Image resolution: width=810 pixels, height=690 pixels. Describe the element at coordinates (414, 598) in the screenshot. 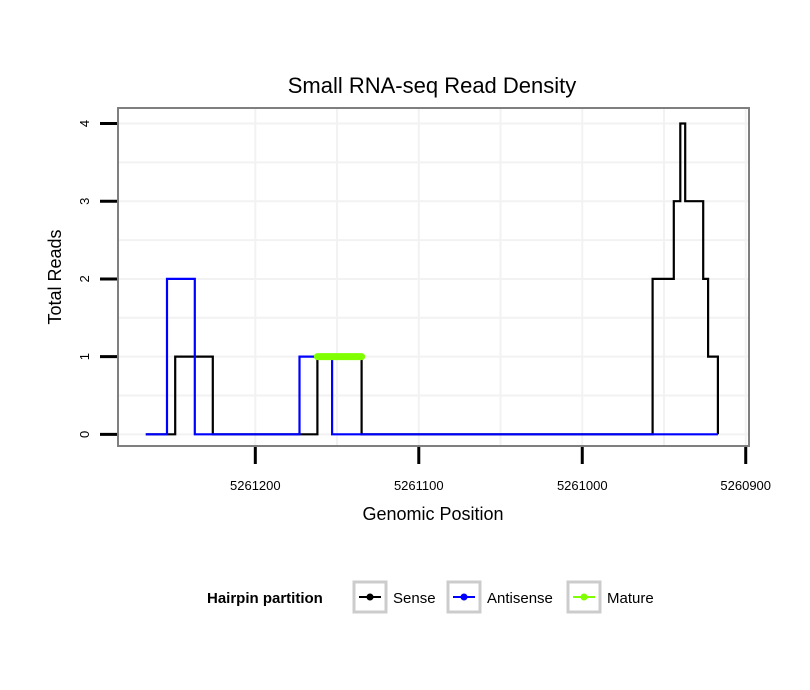

I see `legend-label: Sense` at that location.